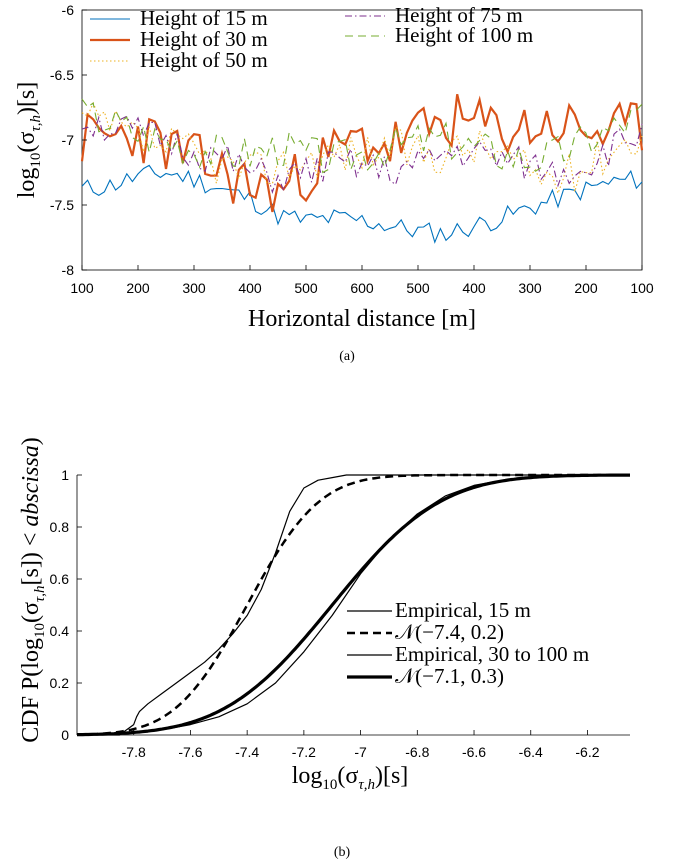 The height and width of the screenshot is (866, 683). I want to click on chart-b-xtick-label: -6.6, so click(474, 752).